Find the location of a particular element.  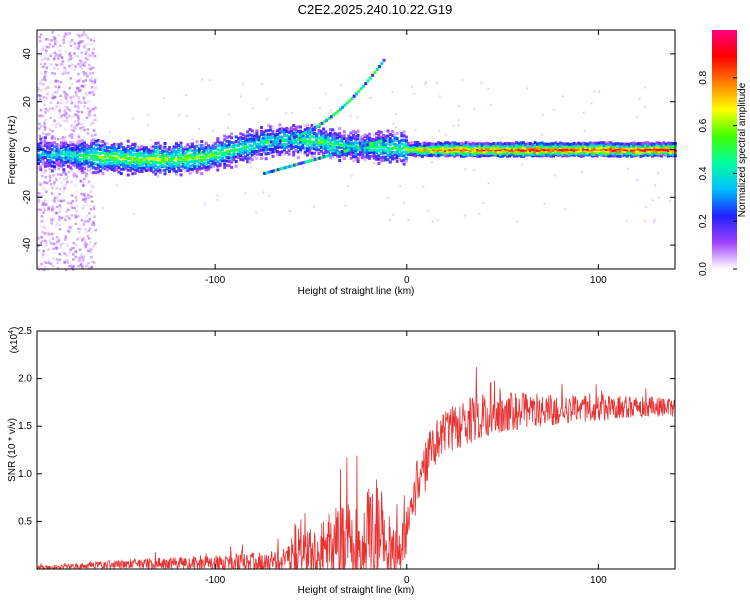

spectrogram-x-tick-label: 100 is located at coordinates (598, 280).